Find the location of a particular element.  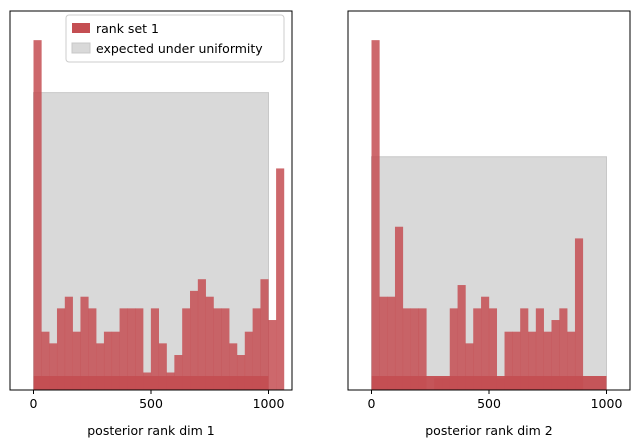

legend: rank set 1 expected under uniformity is located at coordinates (175, 38).